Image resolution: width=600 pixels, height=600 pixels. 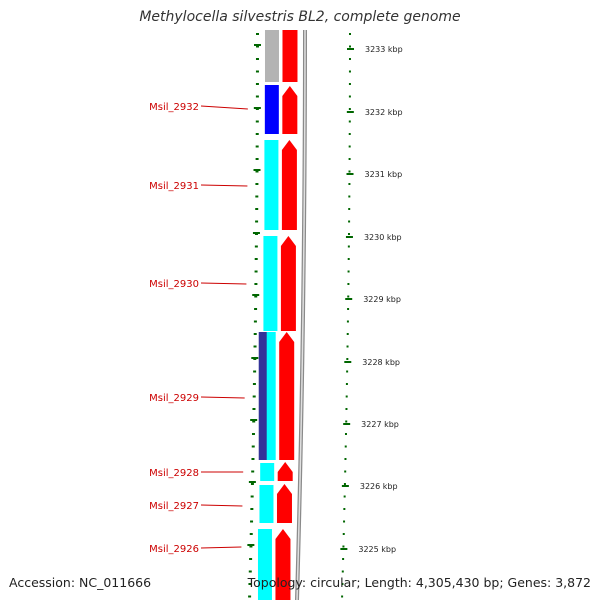 What do you see at coordinates (384, 112) in the screenshot?
I see `scale-tick-label: 3232 kbp` at bounding box center [384, 112].